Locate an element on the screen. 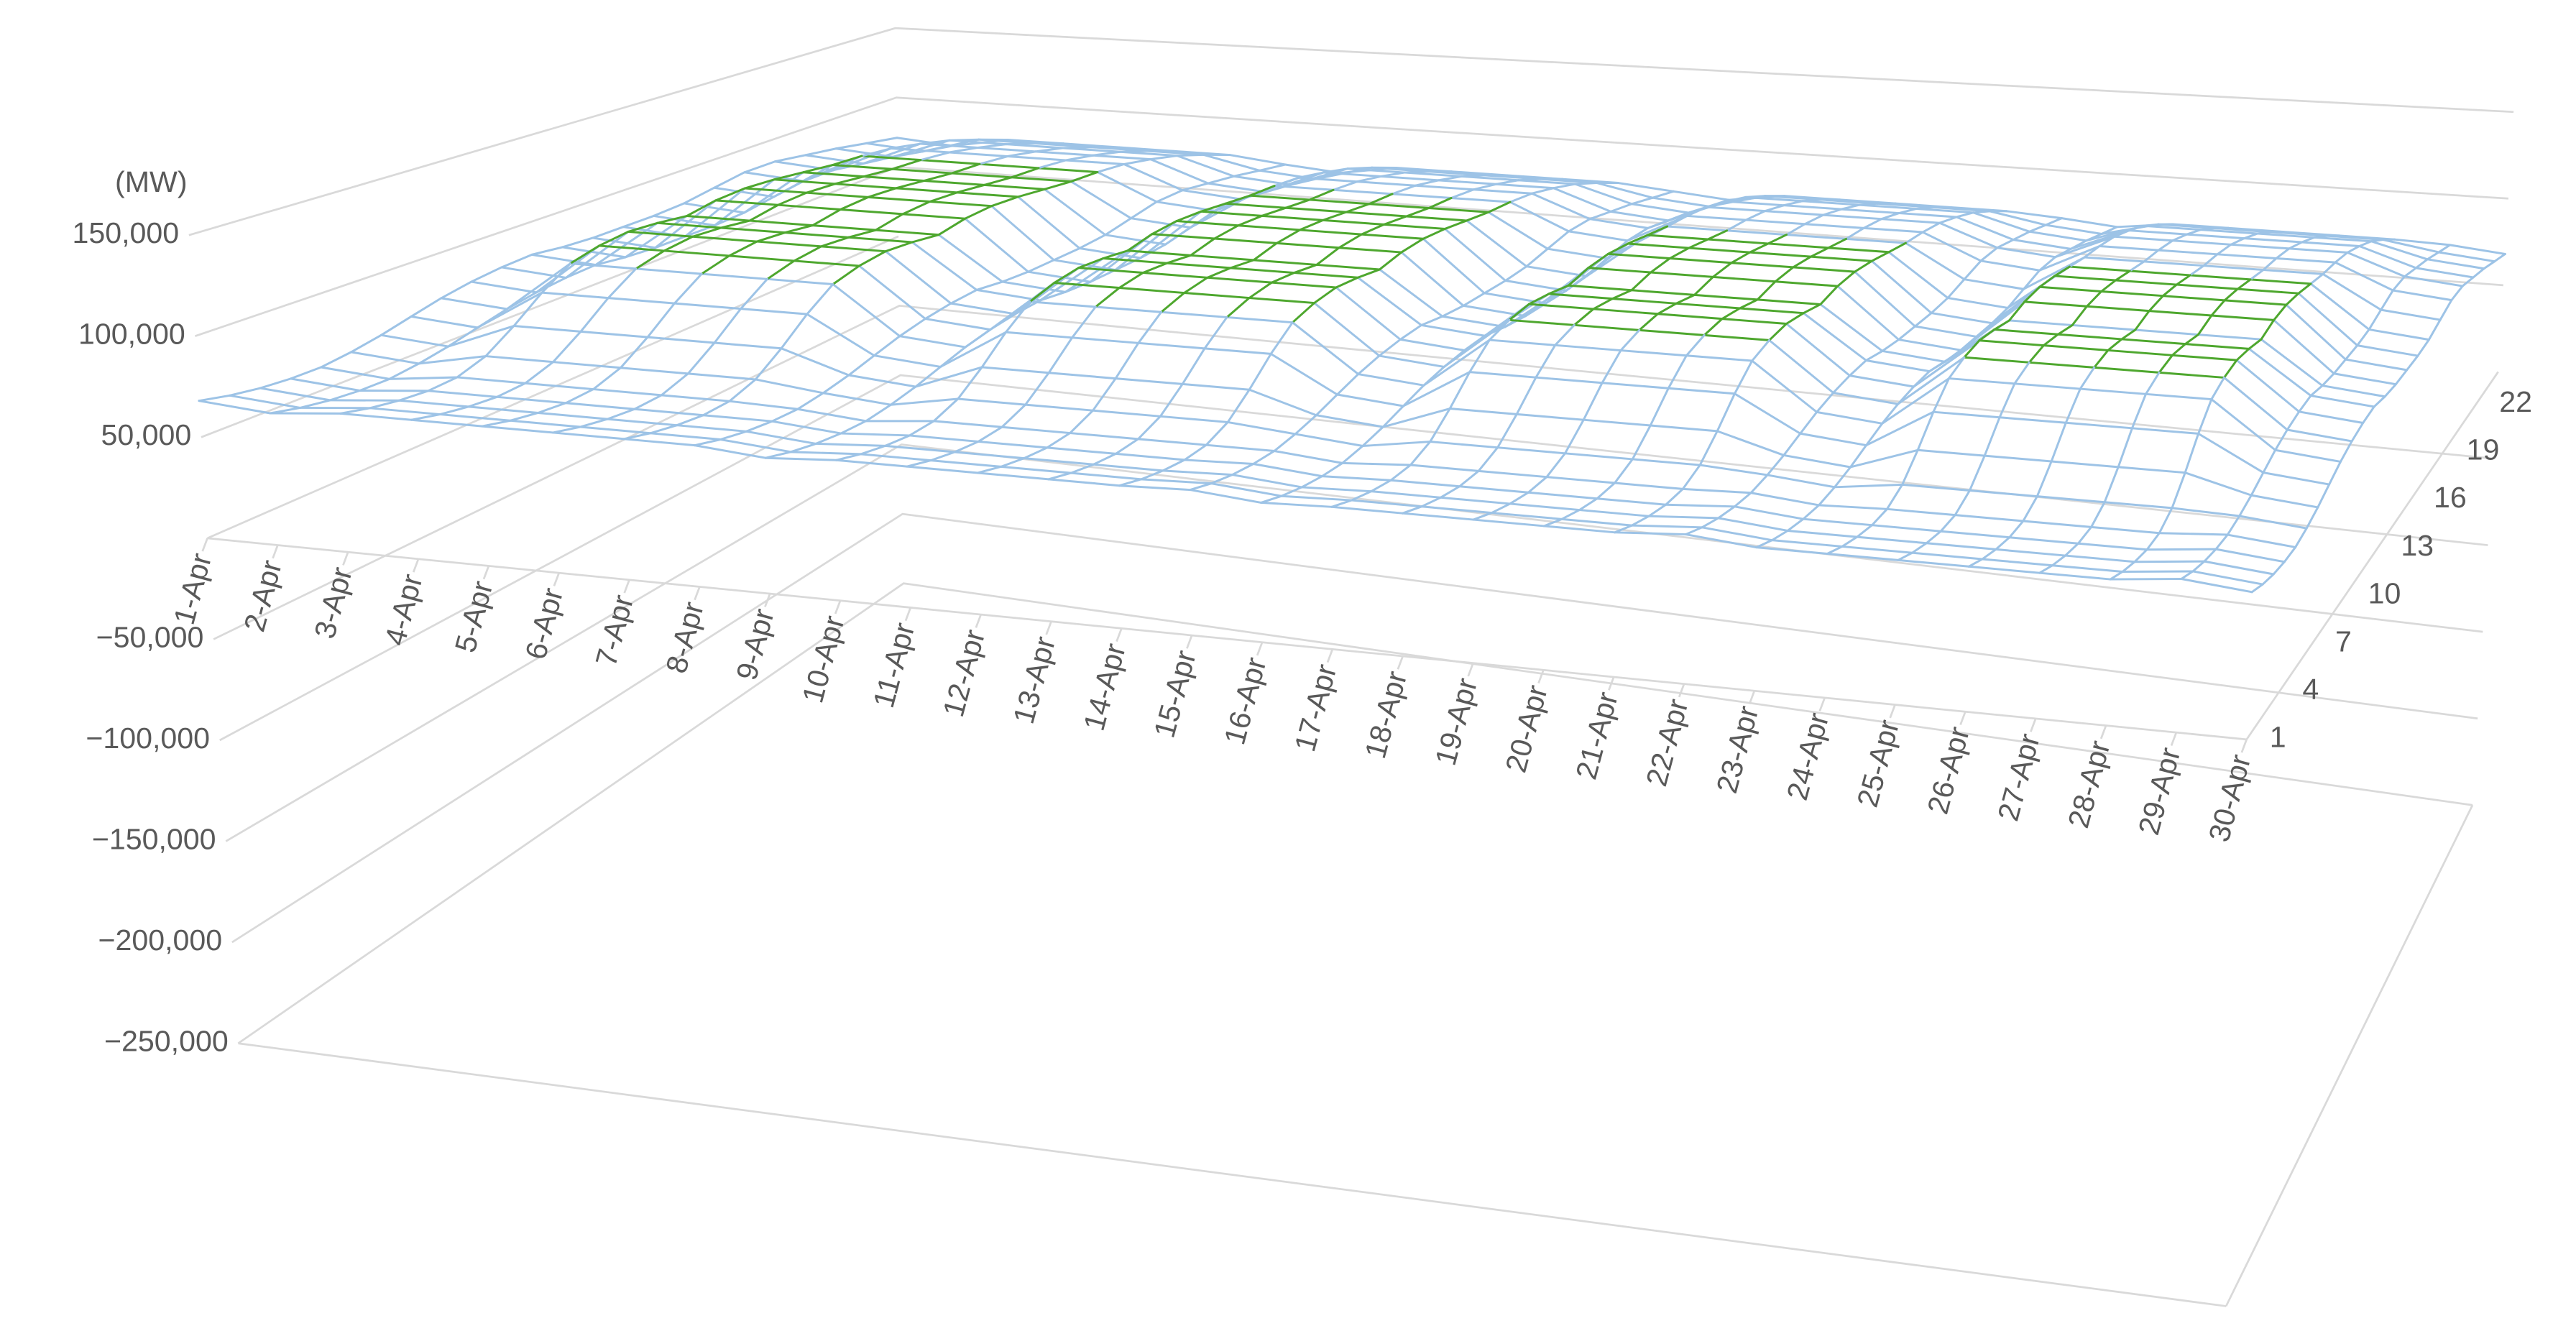 This screenshot has width=2576, height=1331. depth-tick-label: 10 is located at coordinates (2384, 593).